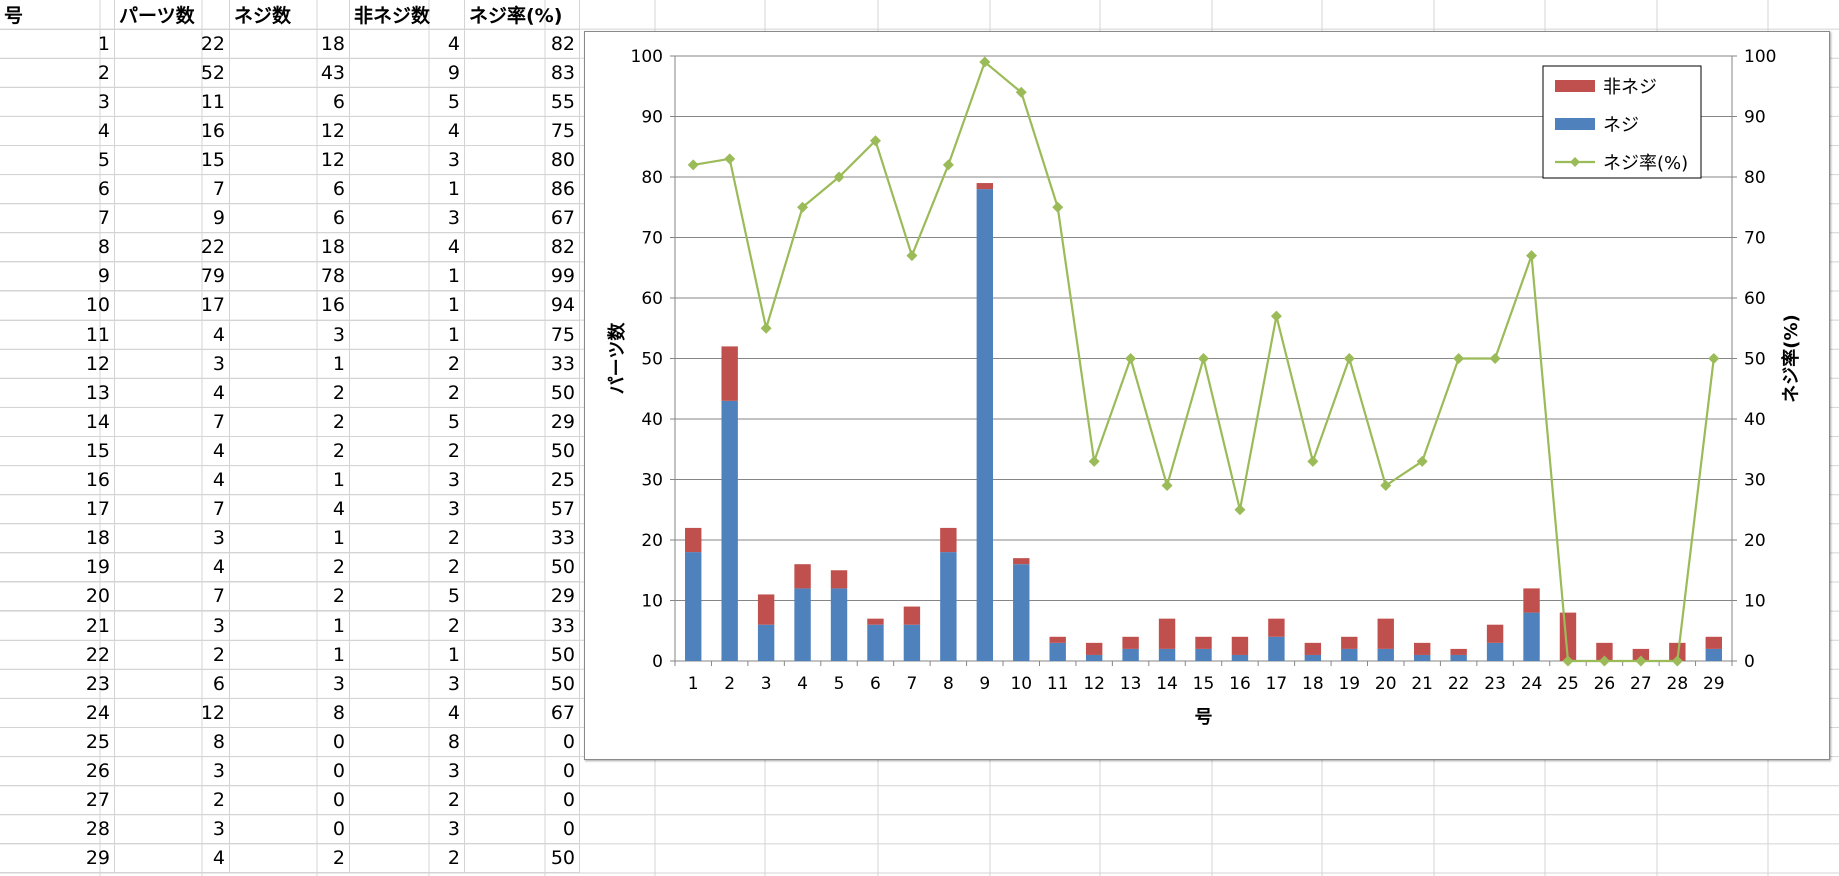 This screenshot has width=1839, height=876. What do you see at coordinates (522, 625) in the screenshot?
I see `table-cell: 33` at bounding box center [522, 625].